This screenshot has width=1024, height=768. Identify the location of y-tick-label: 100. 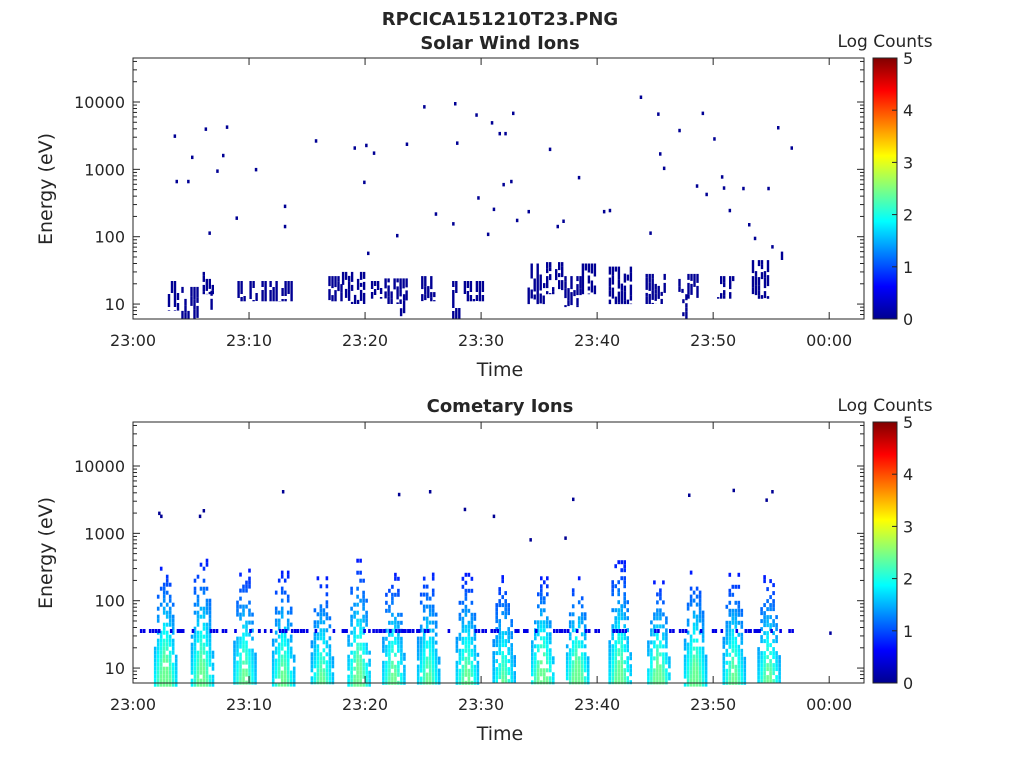
(109, 237).